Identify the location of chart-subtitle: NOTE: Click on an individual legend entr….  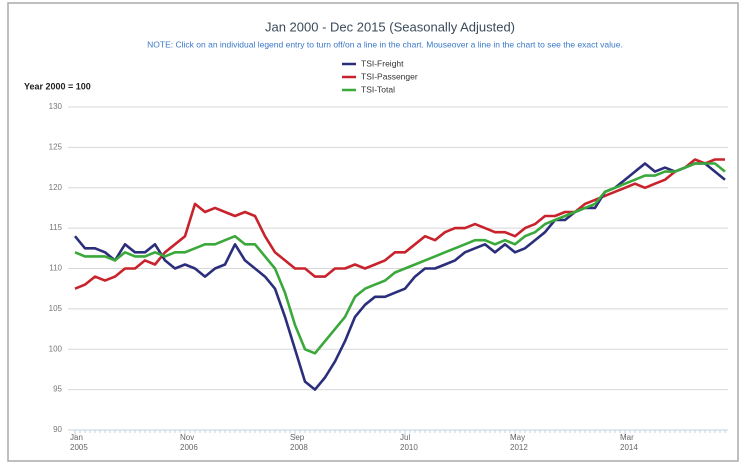
(385, 44).